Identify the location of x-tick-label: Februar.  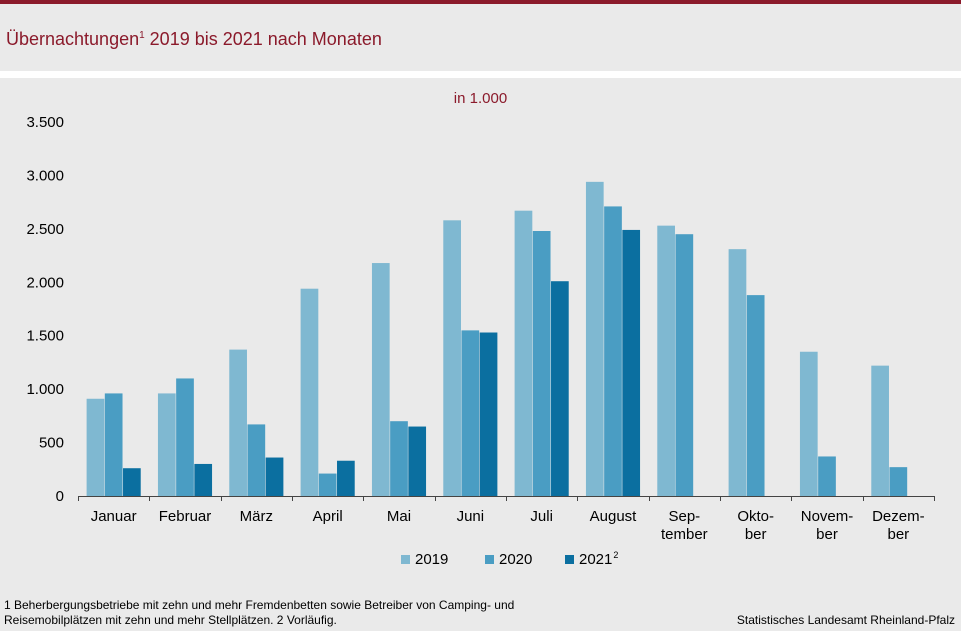
(185, 516).